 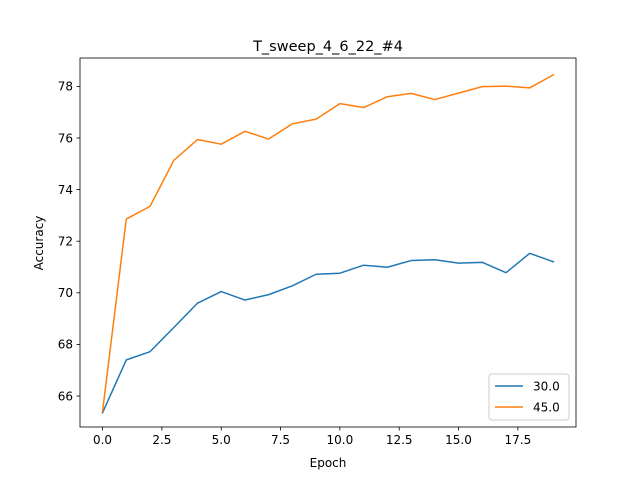 What do you see at coordinates (65, 242) in the screenshot?
I see `y-tick-label: 72` at bounding box center [65, 242].